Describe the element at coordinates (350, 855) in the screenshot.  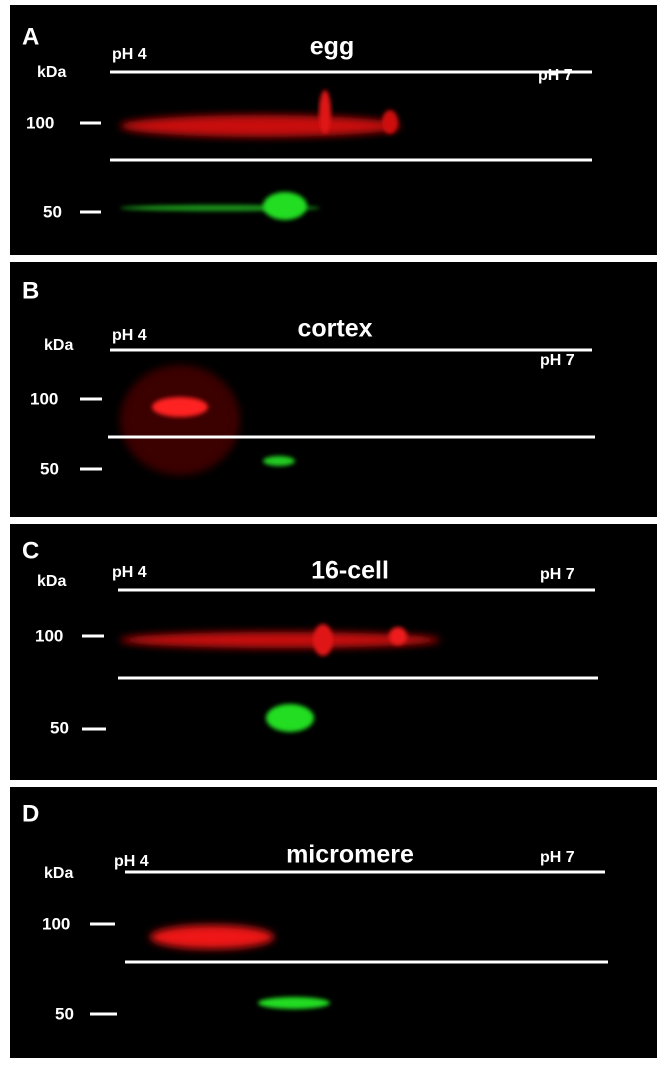
I see `panel-title: micromere` at that location.